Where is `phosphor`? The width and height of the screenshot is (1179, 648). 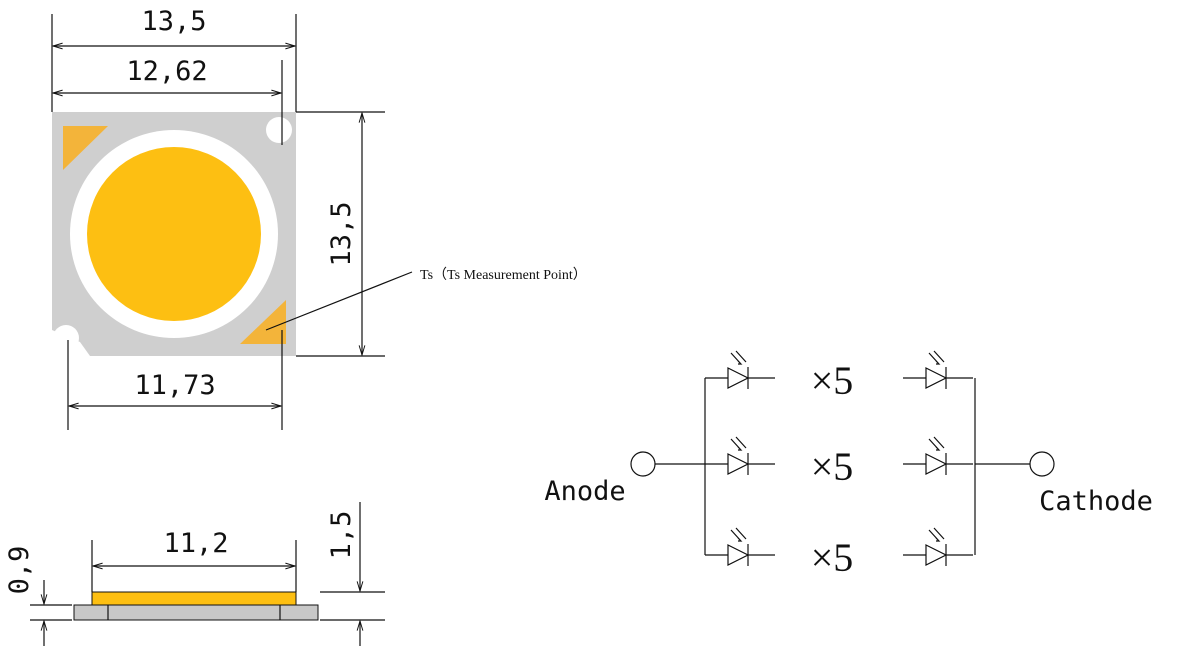
phosphor is located at coordinates (174, 234).